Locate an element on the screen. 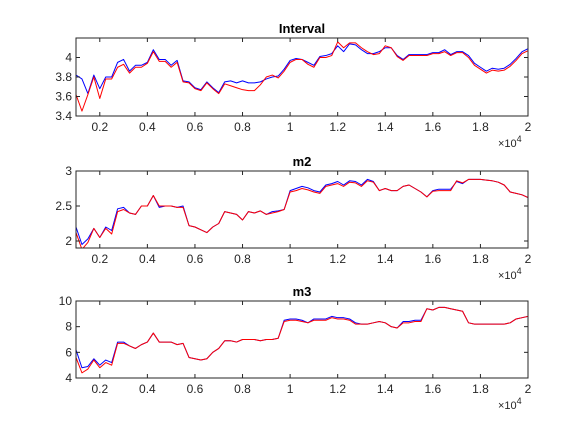 This screenshot has height=437, width=583. y-tick-label: 6 is located at coordinates (68, 352).